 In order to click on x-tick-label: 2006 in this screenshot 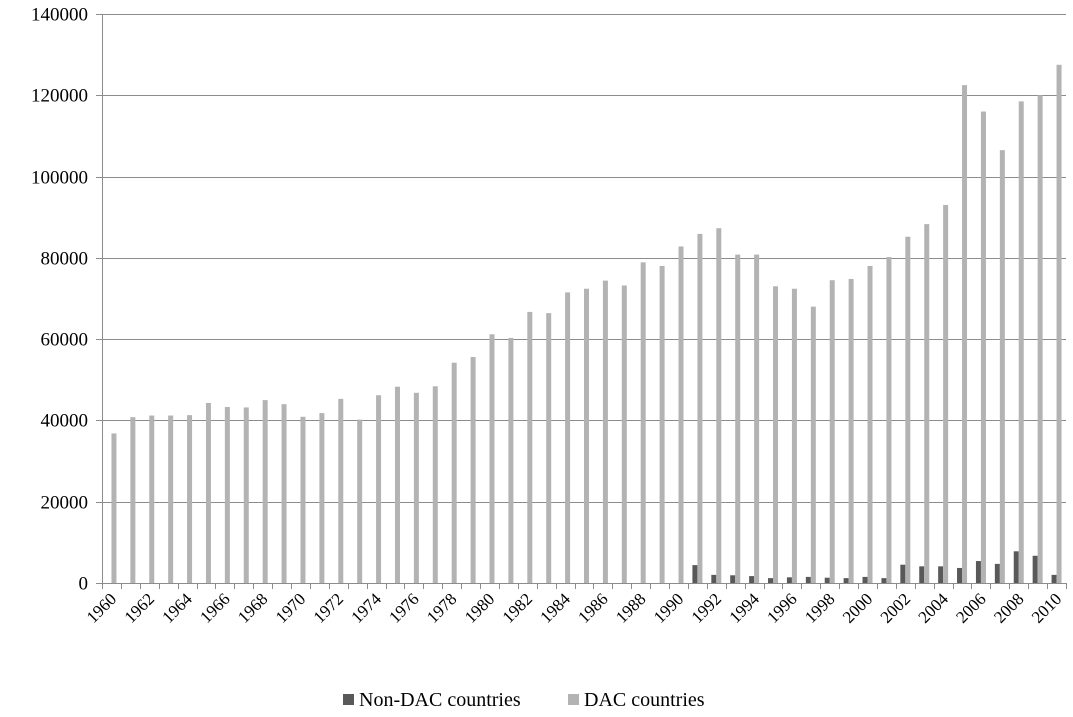, I will do `click(970, 607)`.